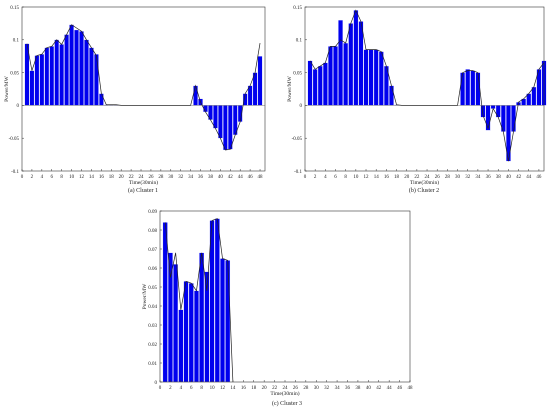  What do you see at coordinates (152, 307) in the screenshot?
I see `y-tick-label: 0.04` at bounding box center [152, 307].